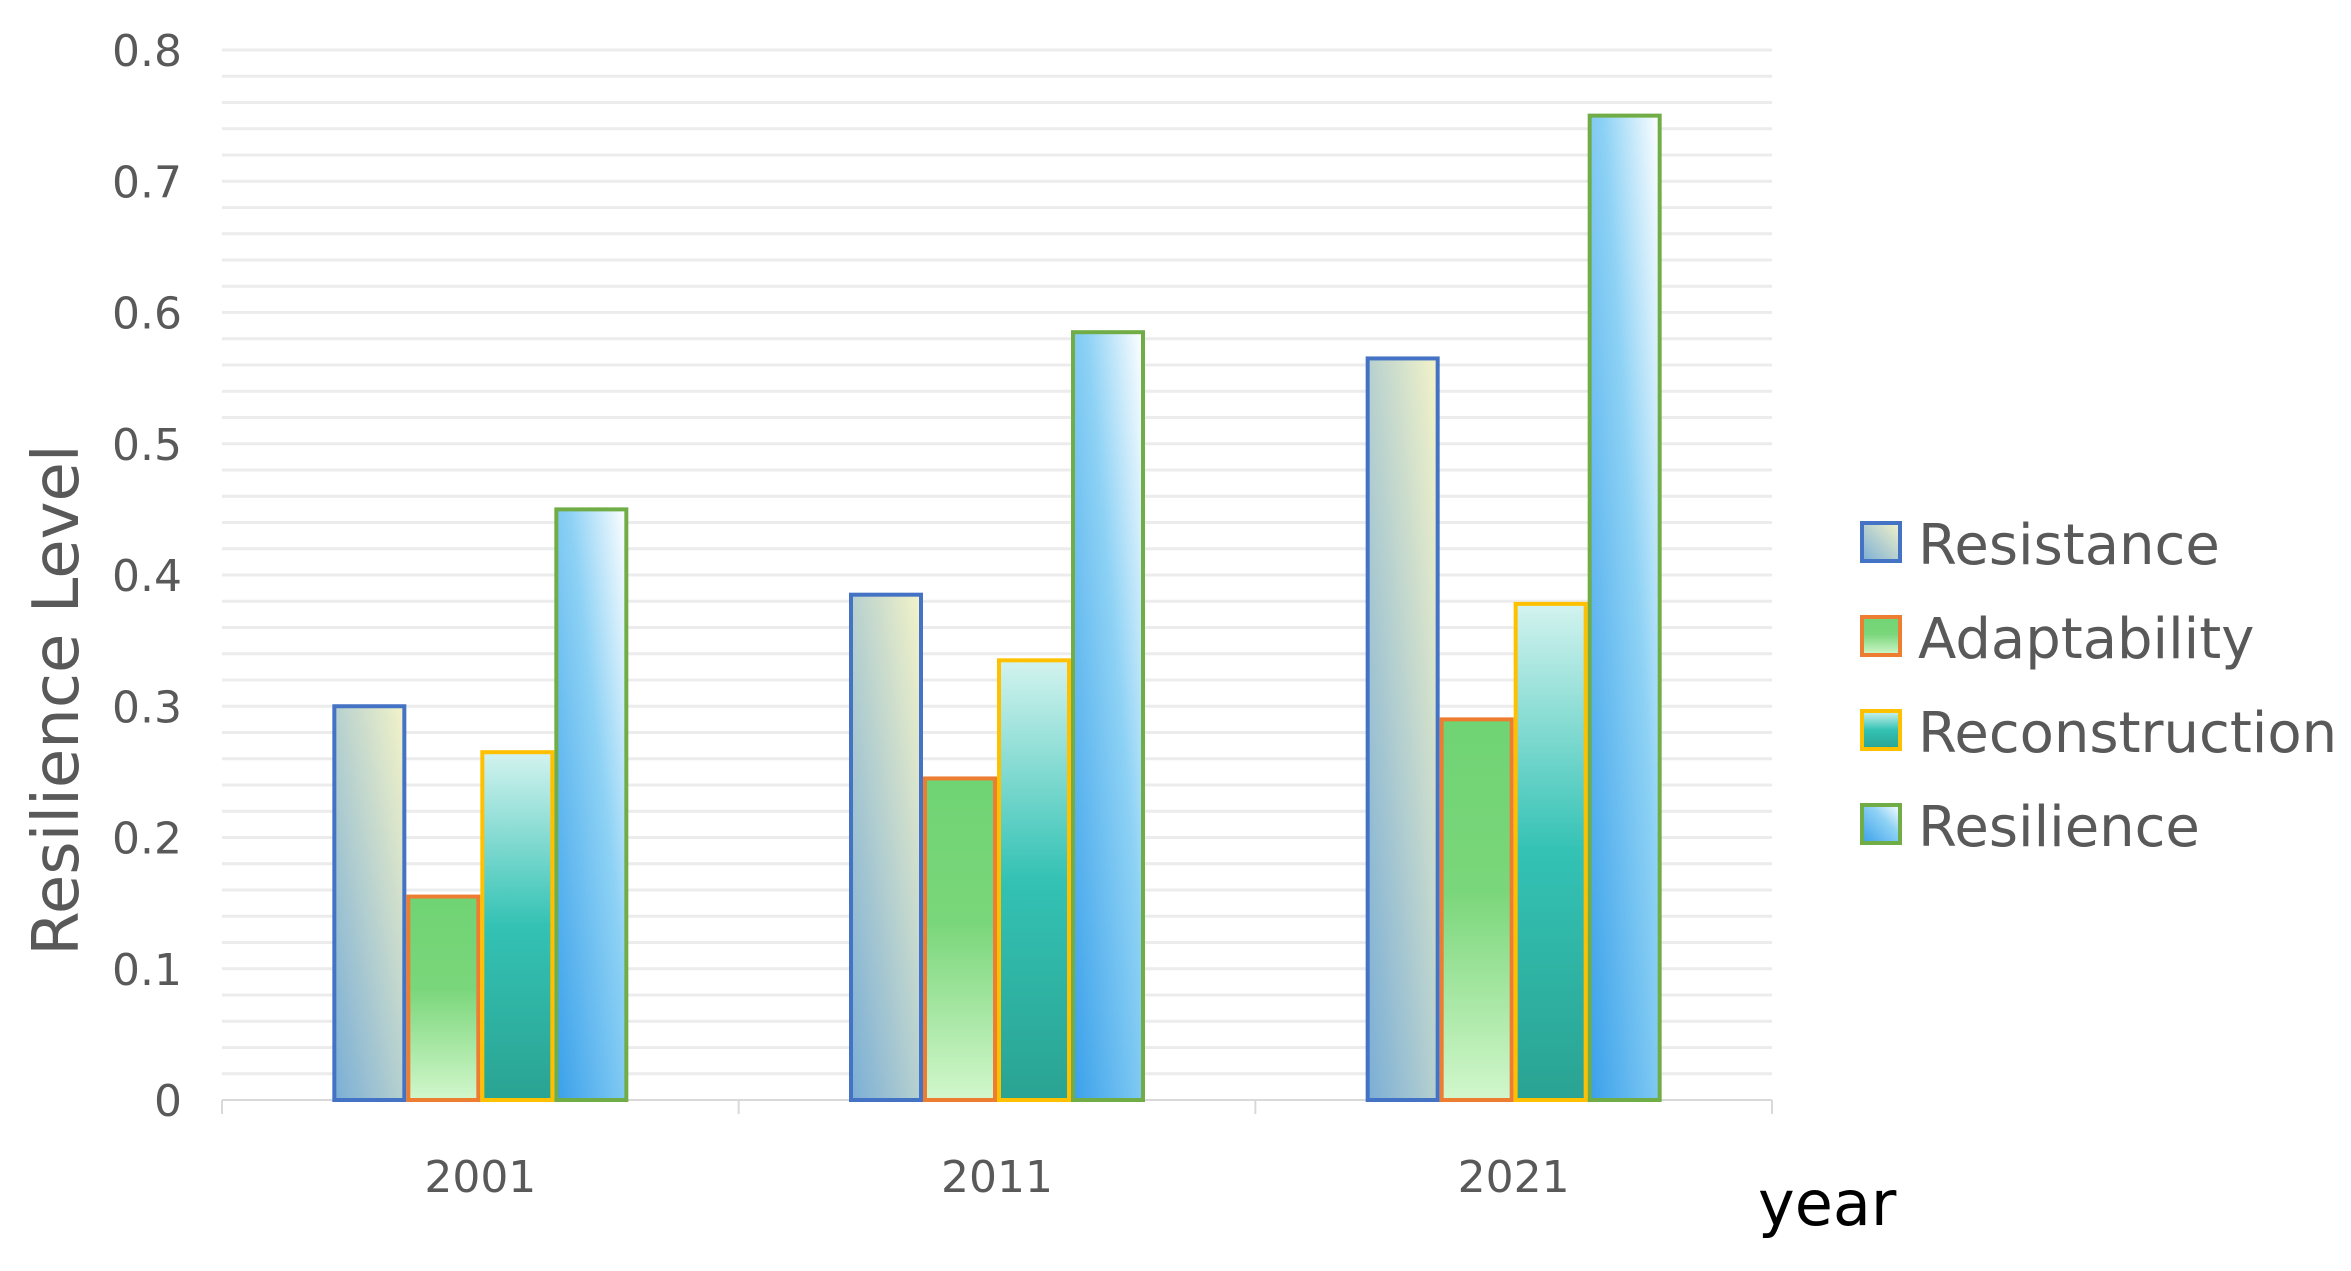 The width and height of the screenshot is (2351, 1271). I want to click on x-axis-tick-labels: 2001 2011 2021, so click(996, 1177).